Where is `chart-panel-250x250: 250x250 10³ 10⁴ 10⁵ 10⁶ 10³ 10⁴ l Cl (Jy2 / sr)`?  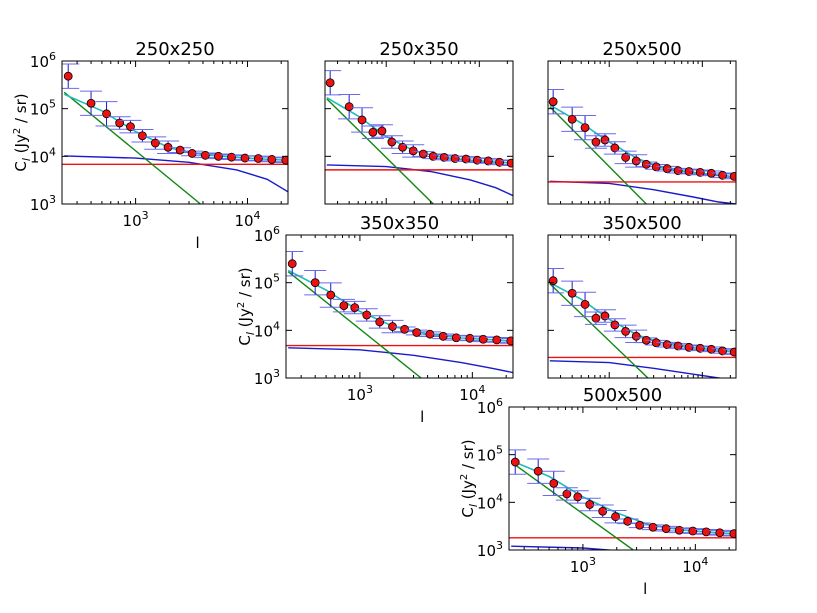 chart-panel-250x250: 250x250 10³ 10⁴ 10⁵ 10⁶ 10³ 10⁴ l Cl (Jy2 / sr) is located at coordinates (150, 145).